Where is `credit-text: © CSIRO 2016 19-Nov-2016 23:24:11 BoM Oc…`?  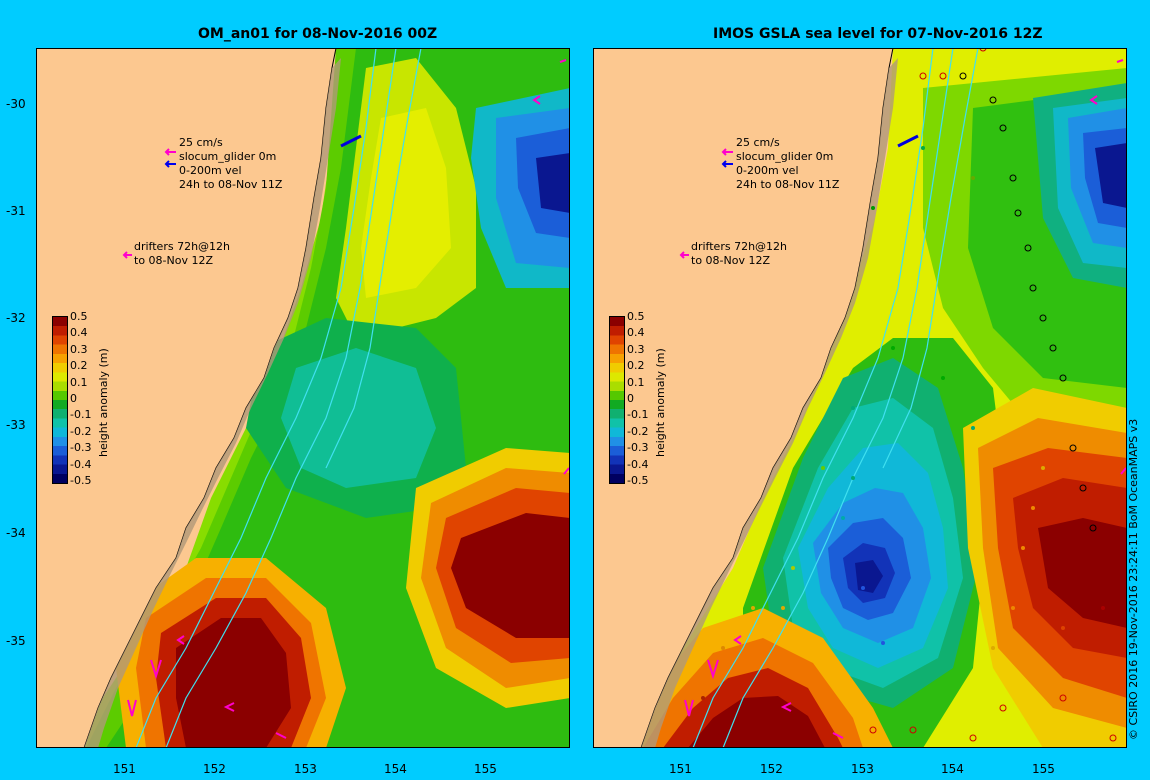 credit-text: © CSIRO 2016 19-Nov-2016 23:24:11 BoM Oc… is located at coordinates (1133, 579).